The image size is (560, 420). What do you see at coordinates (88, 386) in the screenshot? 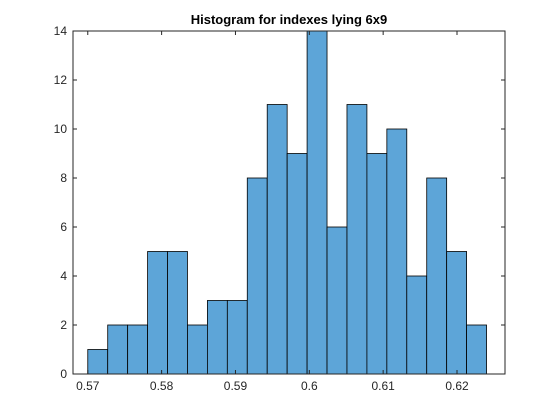
I see `x-tick-label: 0.57` at bounding box center [88, 386].